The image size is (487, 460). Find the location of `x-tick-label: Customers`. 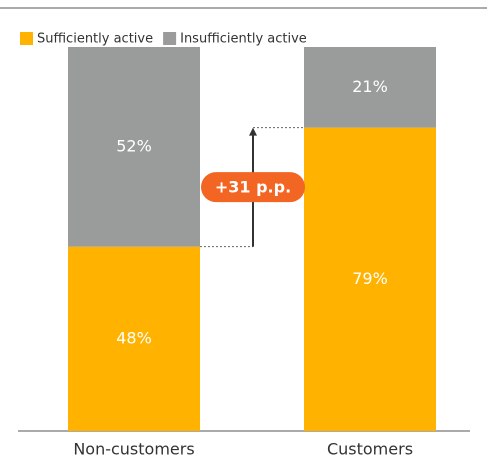

x-tick-label: Customers is located at coordinates (370, 449).